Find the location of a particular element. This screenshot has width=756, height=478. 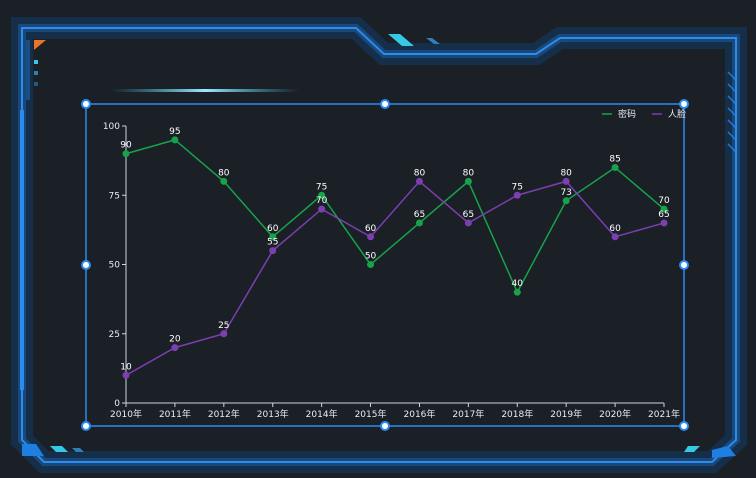

data-label: 85 is located at coordinates (614, 160).